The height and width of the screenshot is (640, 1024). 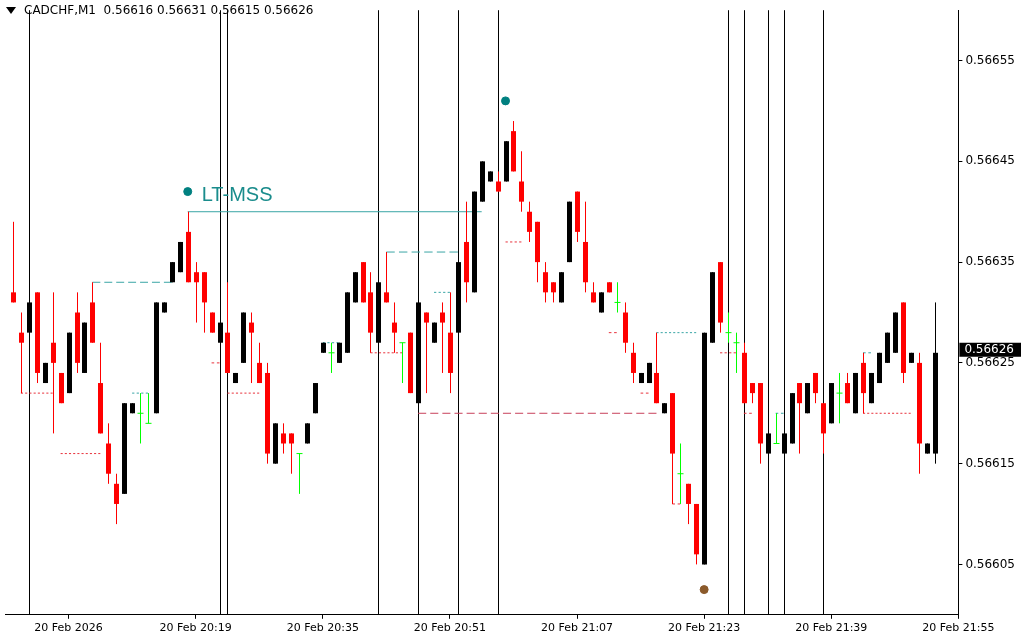 What do you see at coordinates (704, 628) in the screenshot?
I see `x-tick-label: 20 Feb 21:23` at bounding box center [704, 628].